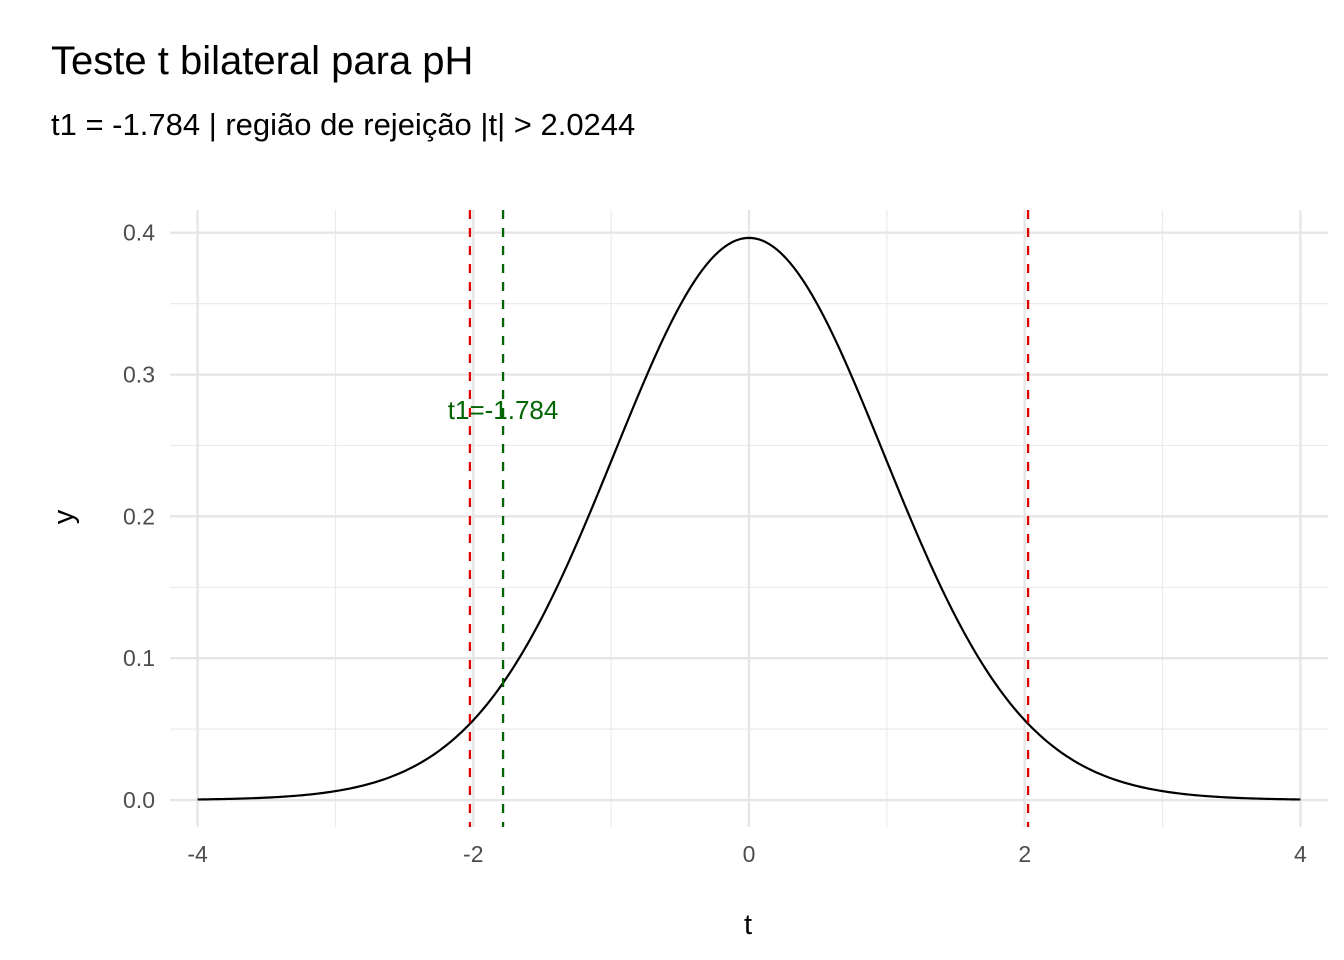 The width and height of the screenshot is (1344, 960). I want to click on x-tick-label: 2, so click(1024, 854).